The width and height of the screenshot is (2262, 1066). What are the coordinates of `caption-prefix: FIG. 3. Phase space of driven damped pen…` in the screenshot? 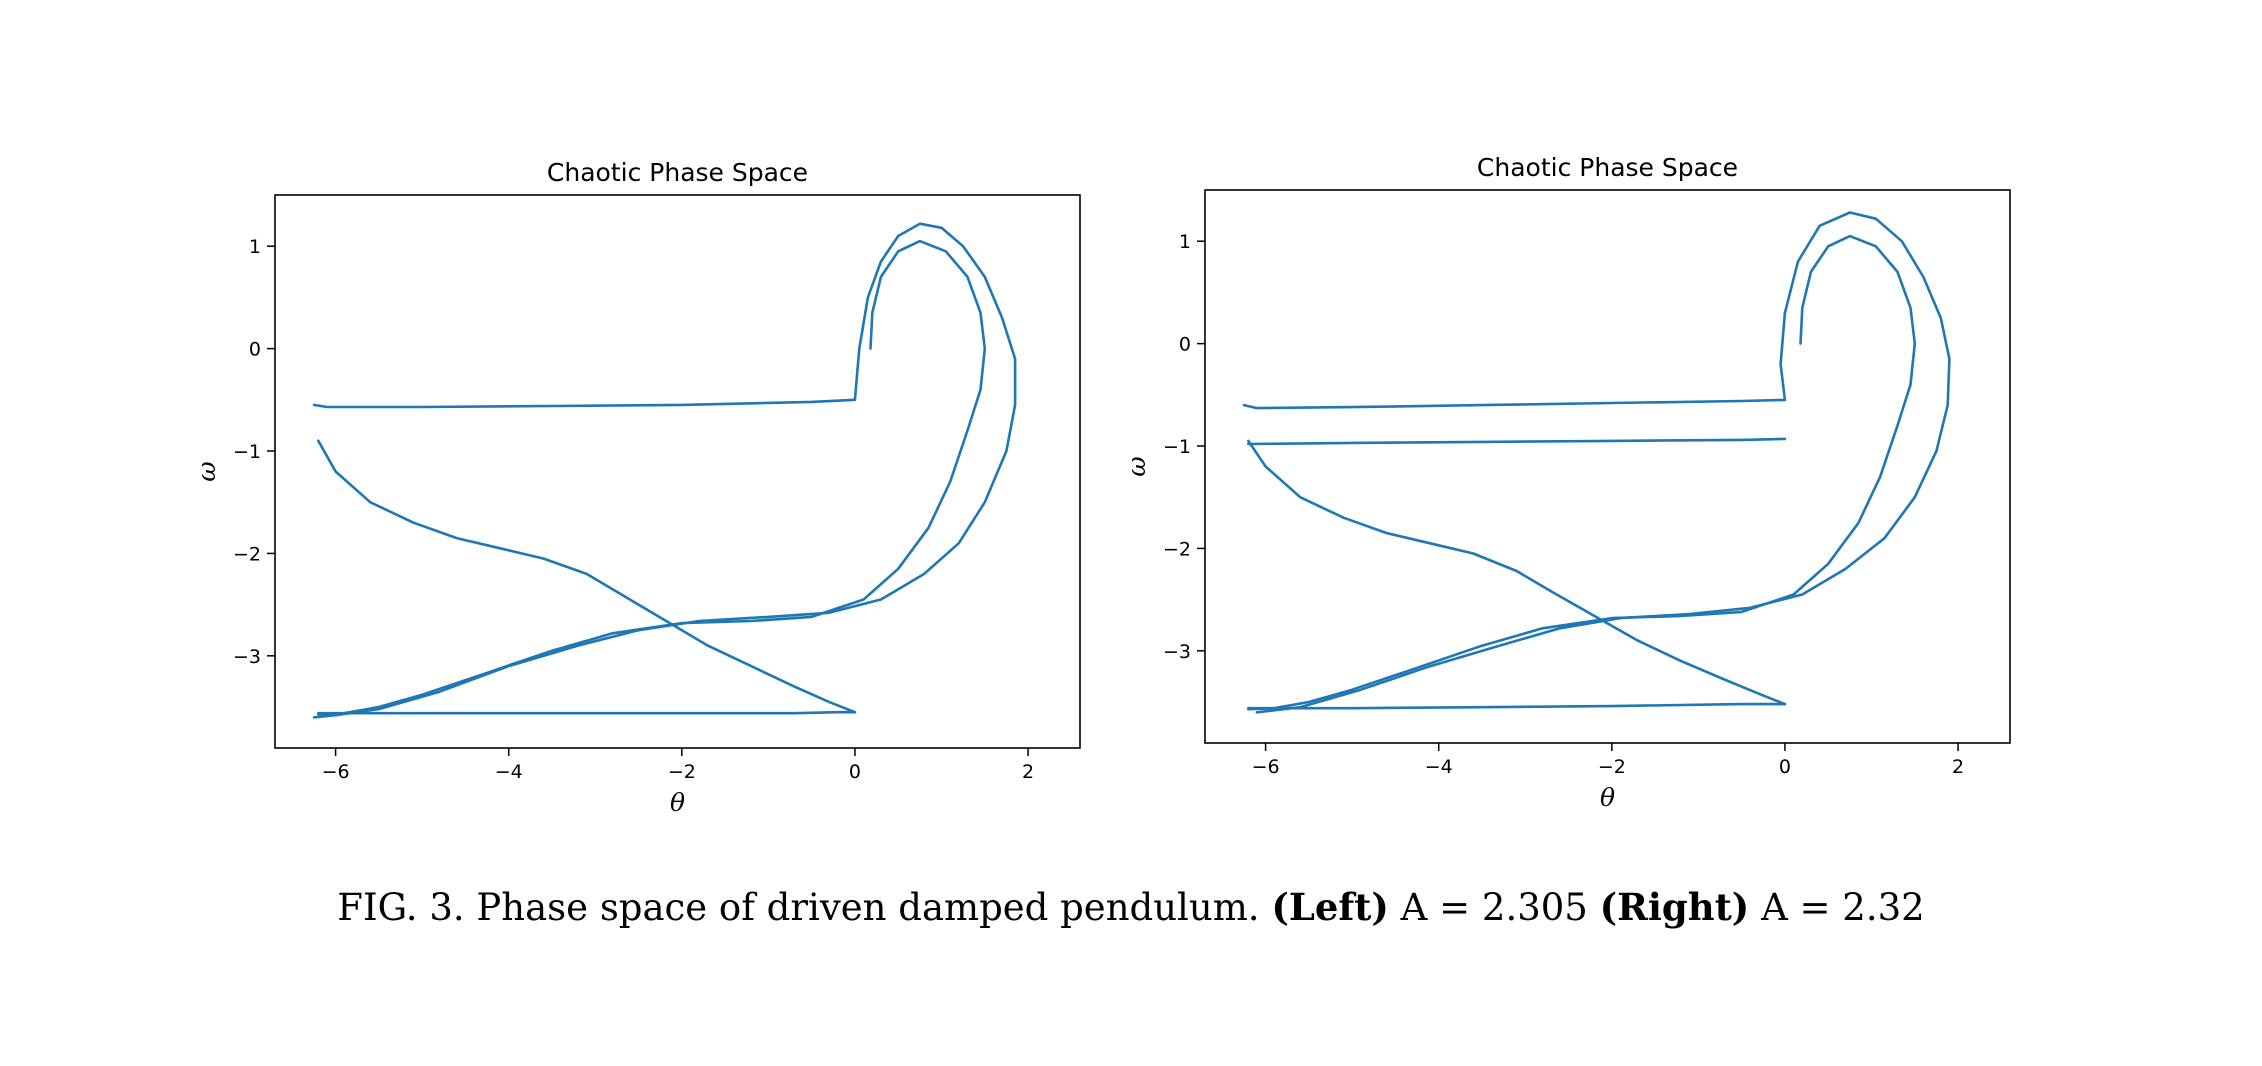 It's located at (798, 907).